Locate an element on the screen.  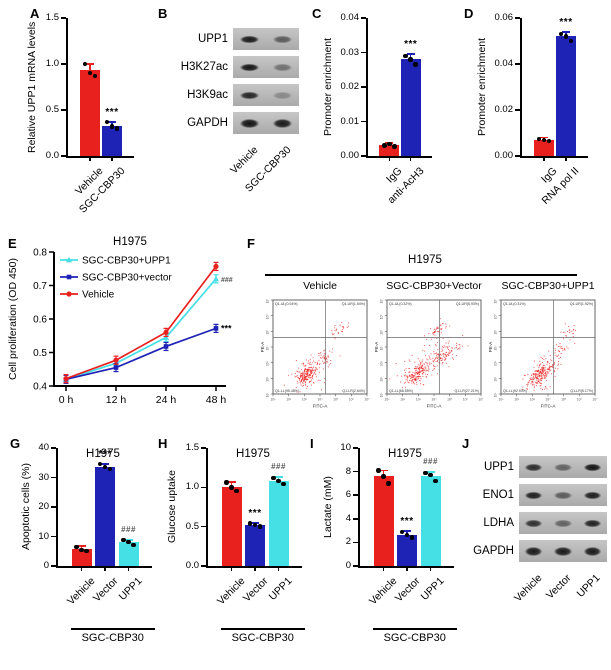
x-tick-label: 10⁷ is located at coordinates (482, 400).